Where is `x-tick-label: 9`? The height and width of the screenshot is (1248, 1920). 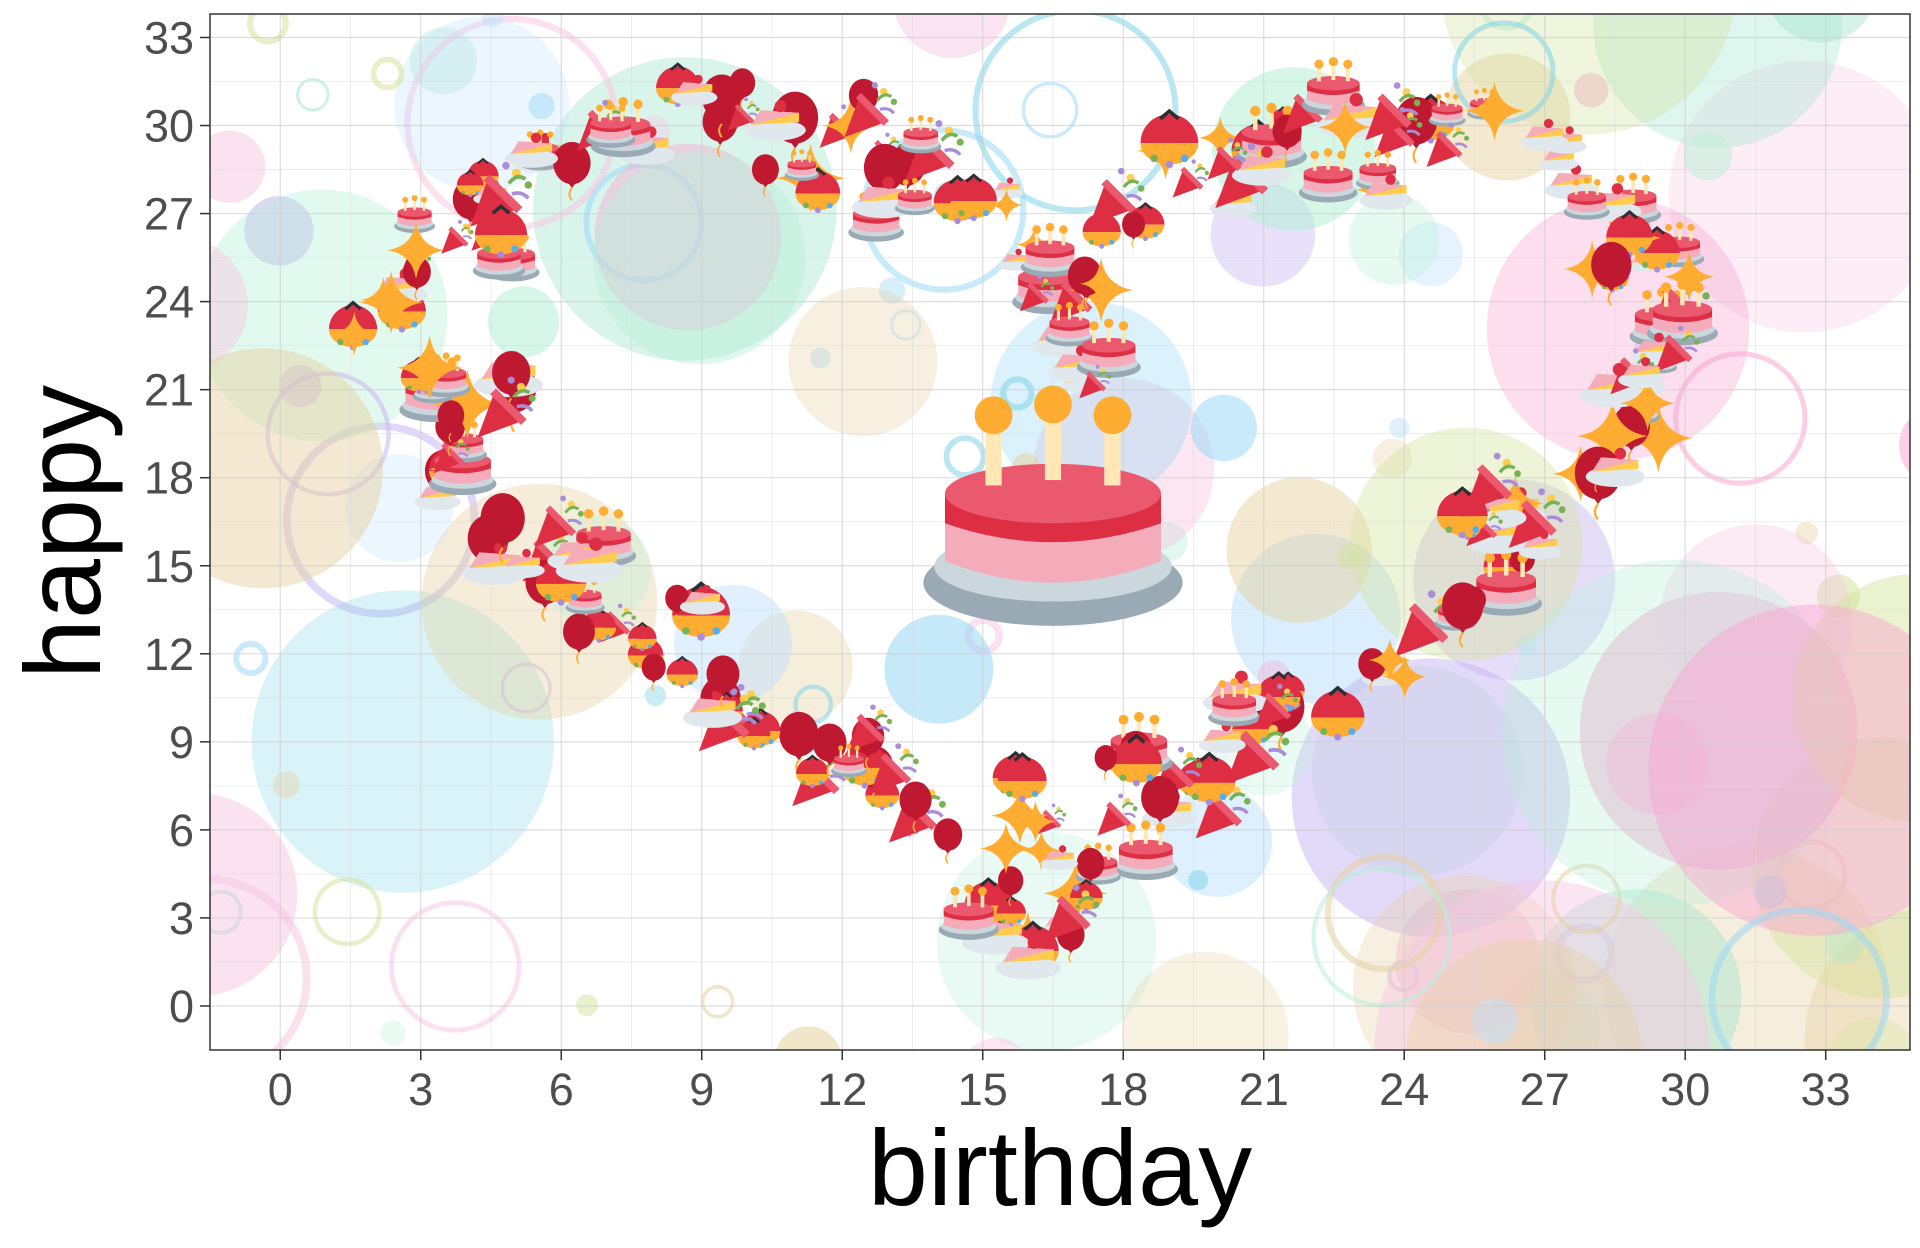 x-tick-label: 9 is located at coordinates (701, 1089).